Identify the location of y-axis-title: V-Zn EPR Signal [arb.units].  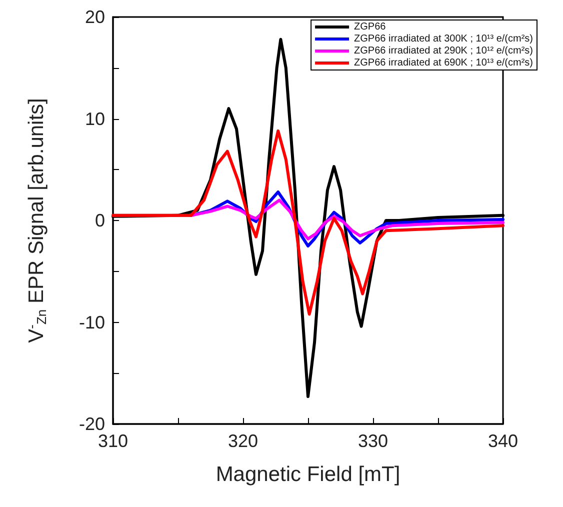
(36, 220).